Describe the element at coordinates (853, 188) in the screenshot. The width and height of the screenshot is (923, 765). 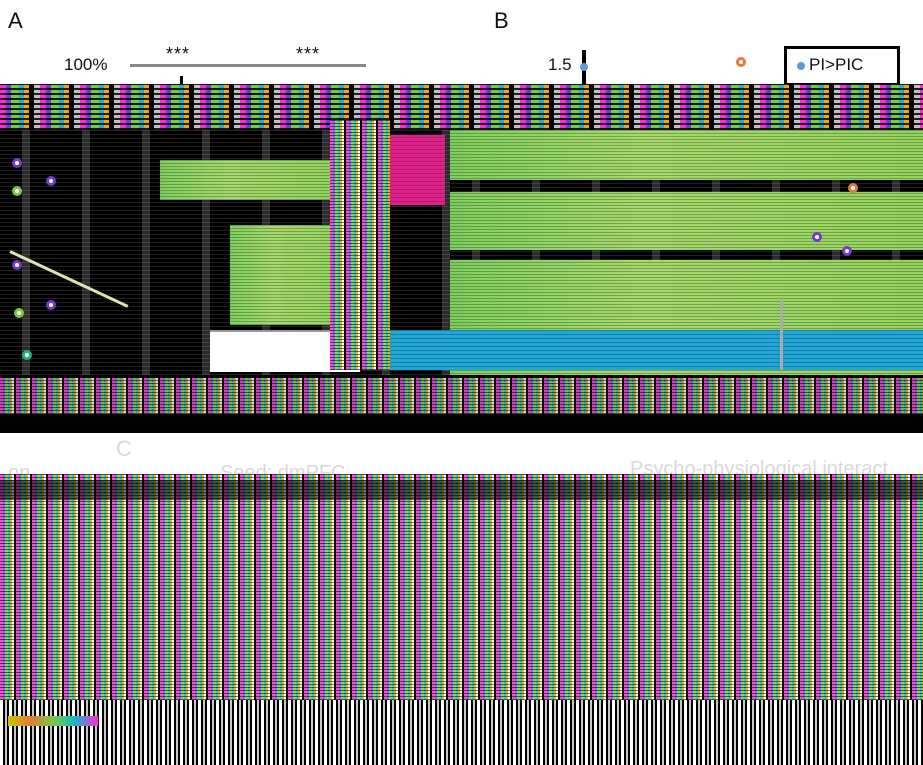
I see `marker-orange-b1` at that location.